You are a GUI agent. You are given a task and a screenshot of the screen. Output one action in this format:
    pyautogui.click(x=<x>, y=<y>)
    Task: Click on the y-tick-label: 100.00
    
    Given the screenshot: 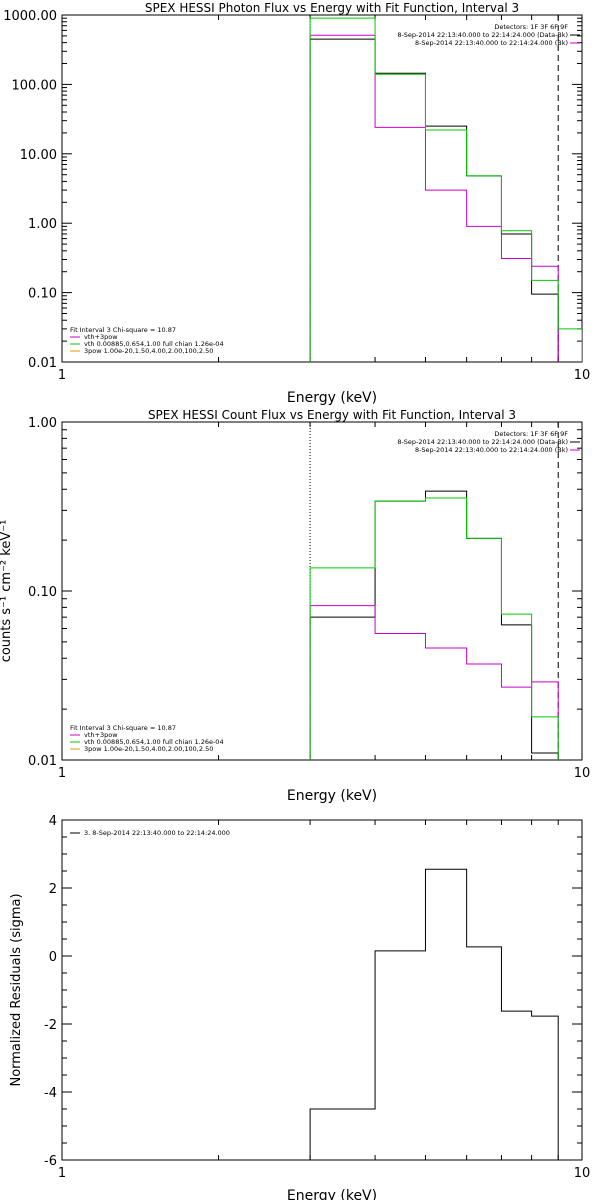 What is the action you would take?
    pyautogui.click(x=35, y=85)
    